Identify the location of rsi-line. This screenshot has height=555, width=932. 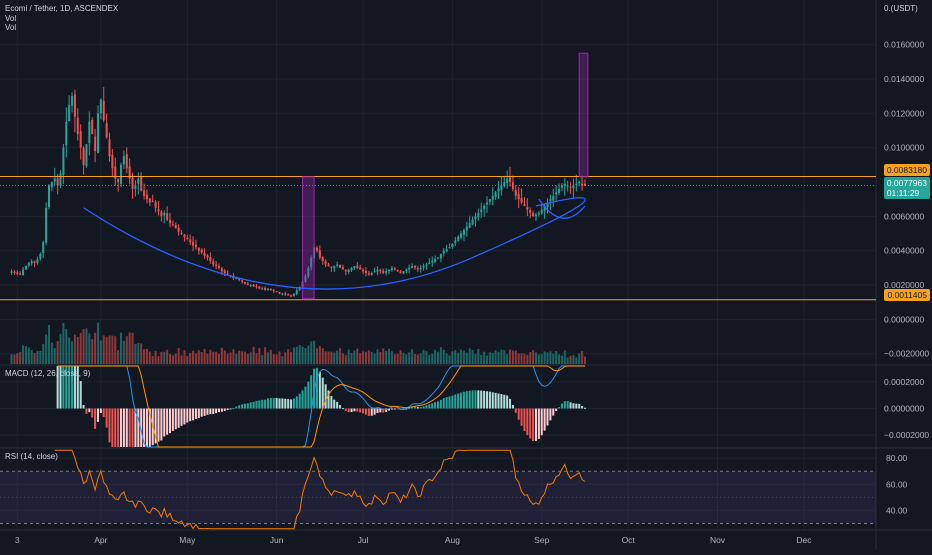
(320, 489).